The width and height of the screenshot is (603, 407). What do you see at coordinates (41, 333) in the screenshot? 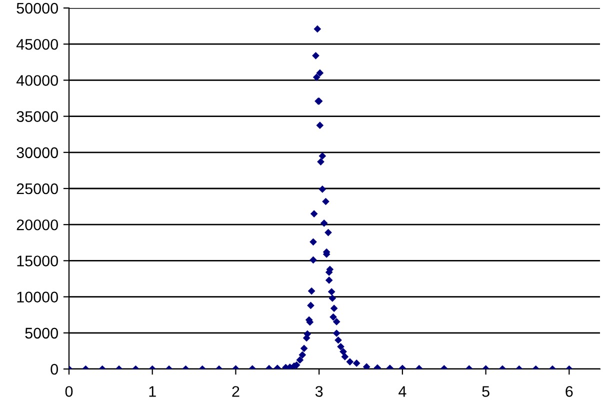
I see `y-tick-label: 5000` at bounding box center [41, 333].